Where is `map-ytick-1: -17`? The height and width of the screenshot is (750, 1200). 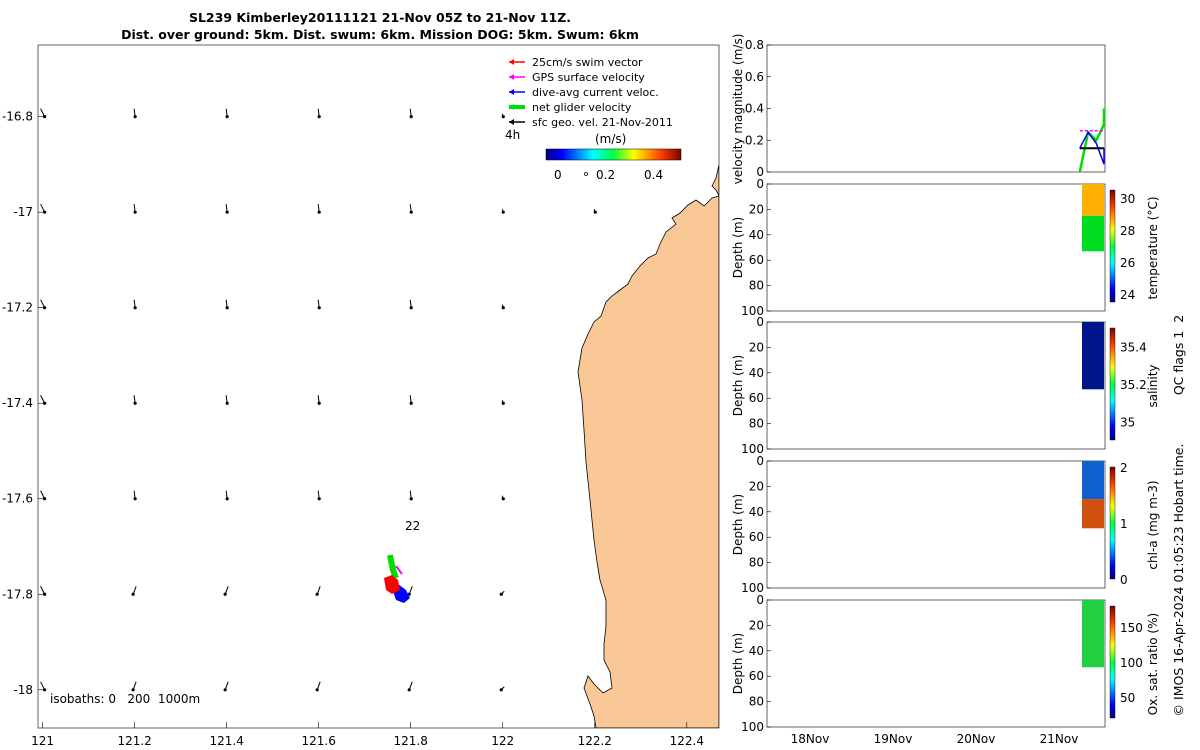
map-ytick-1: -17 is located at coordinates (23, 212).